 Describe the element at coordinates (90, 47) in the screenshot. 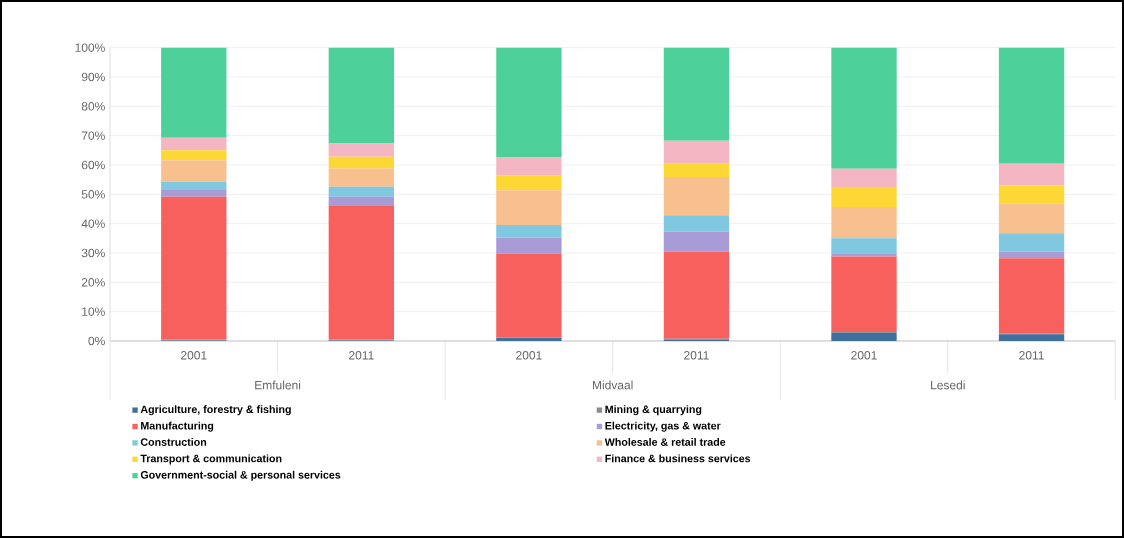

I see `y-tick-label: 100%` at that location.